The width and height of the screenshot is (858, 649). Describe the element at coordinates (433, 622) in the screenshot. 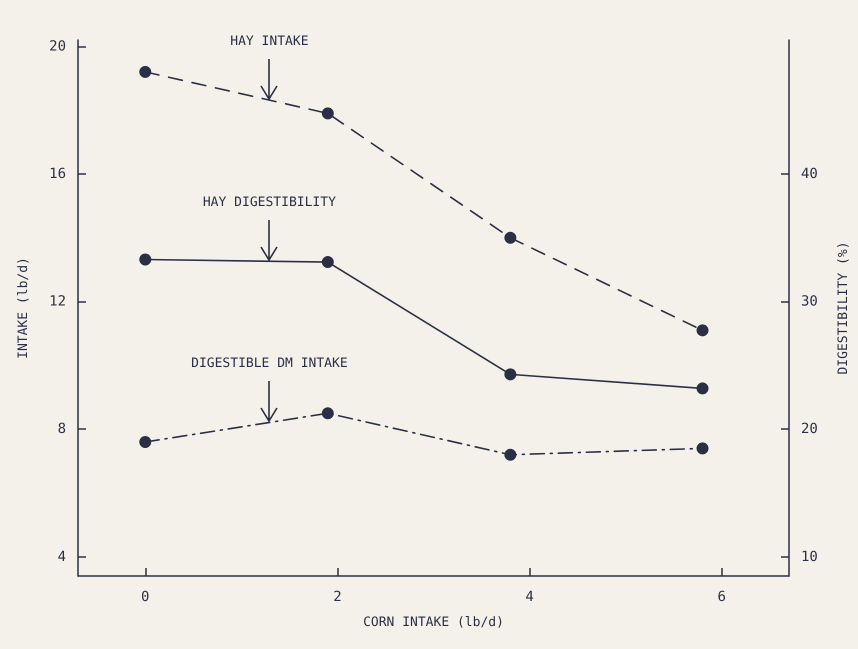

I see `x-axis-title: CORN INTAKE (lb/d)` at that location.